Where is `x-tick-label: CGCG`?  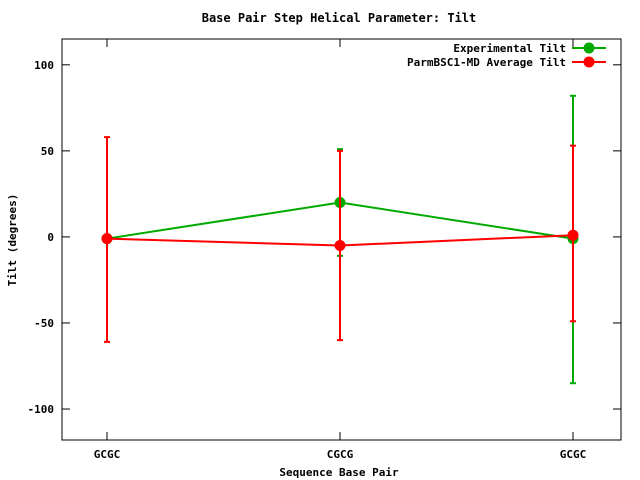
x-tick-label: CGCG is located at coordinates (340, 454).